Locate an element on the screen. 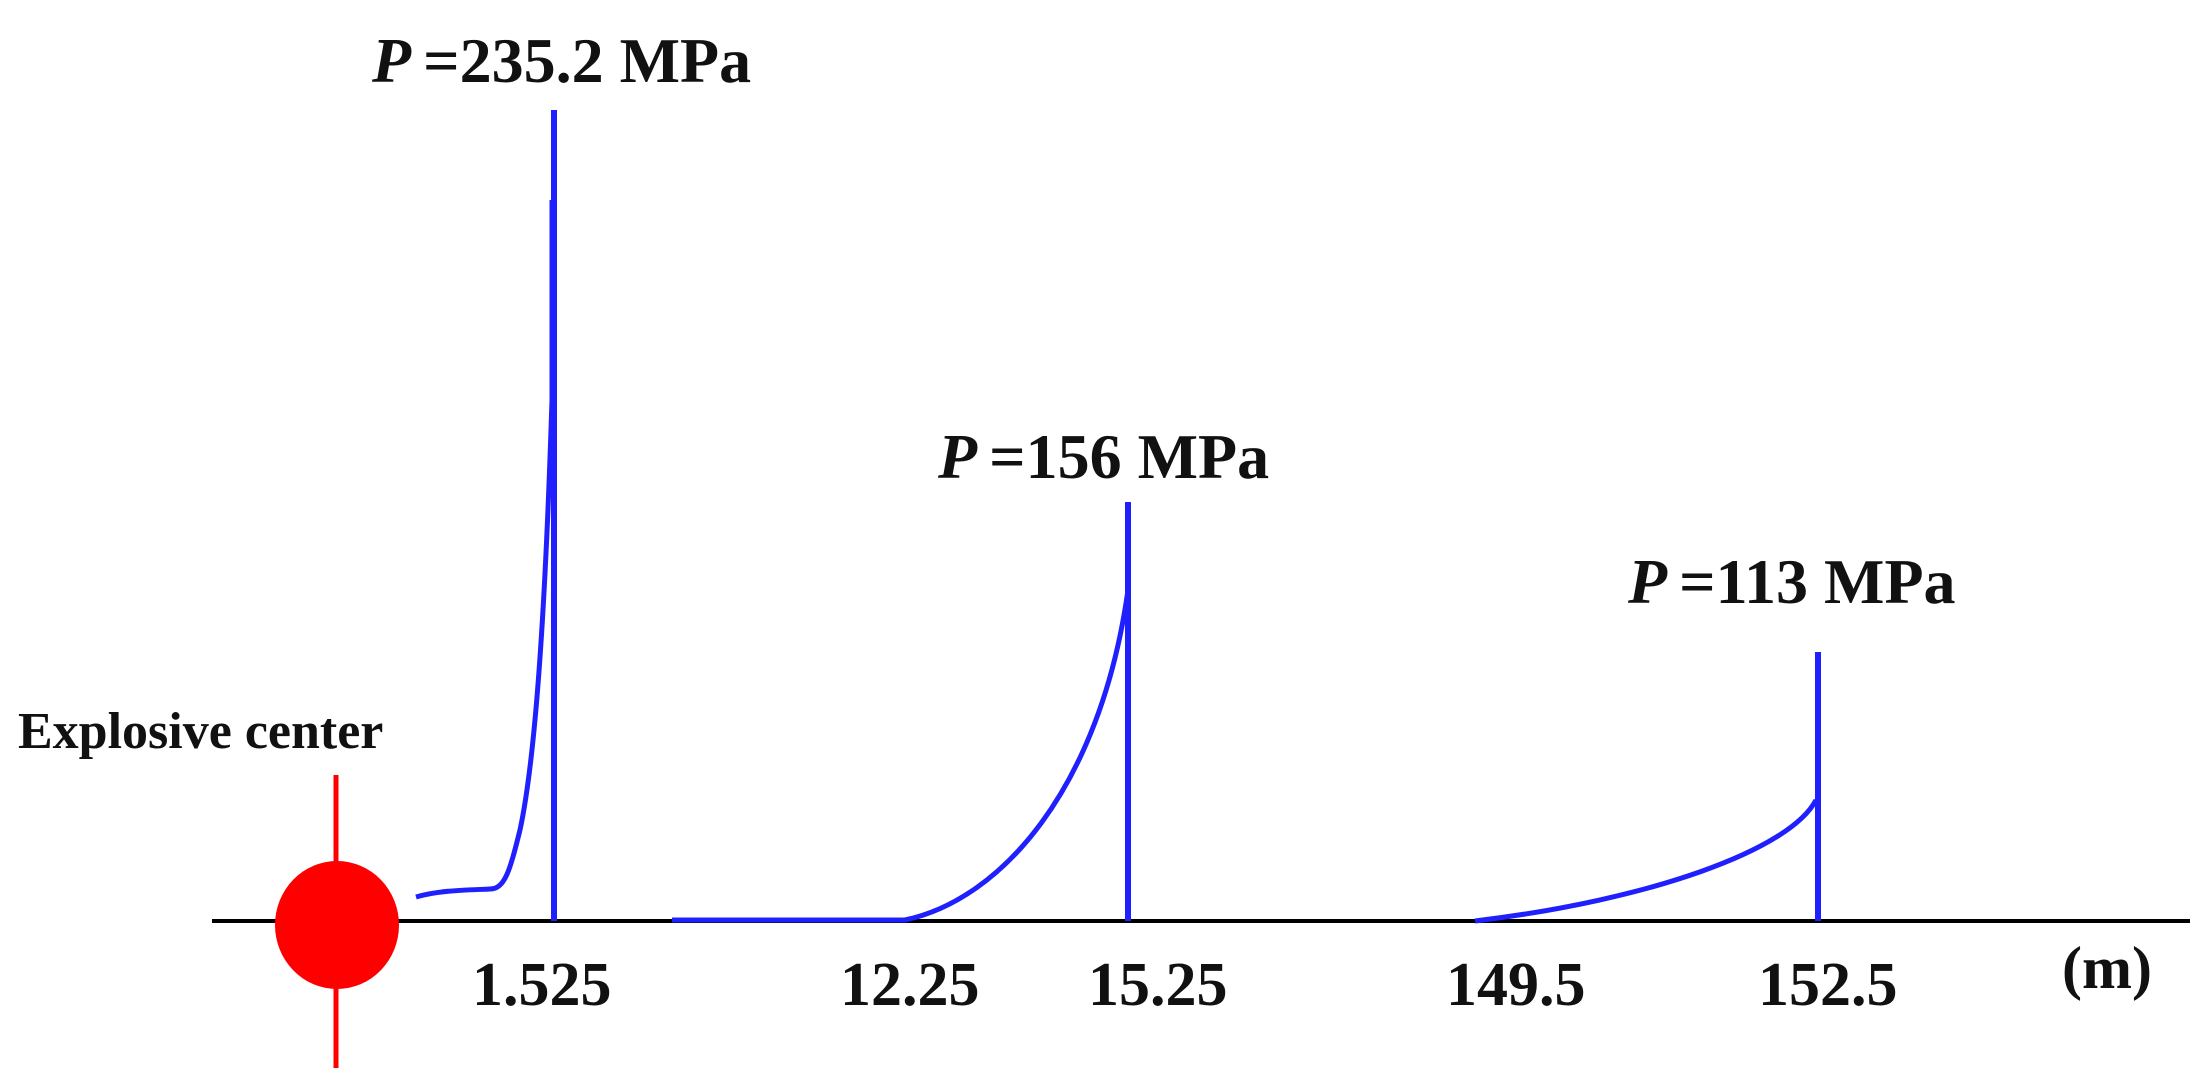 Image resolution: width=2204 pixels, height=1091 pixels. wave-2-peak-label: P =156 MPa is located at coordinates (1103, 456).